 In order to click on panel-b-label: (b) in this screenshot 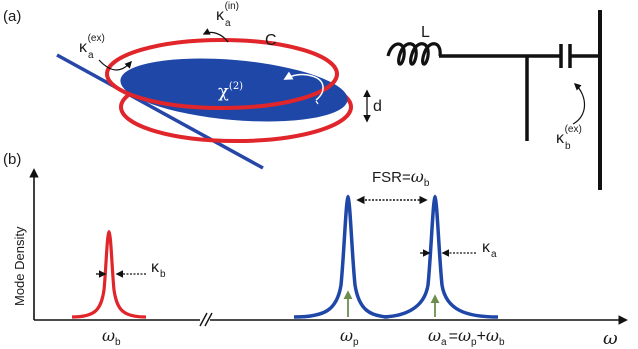, I will do `click(12, 159)`.